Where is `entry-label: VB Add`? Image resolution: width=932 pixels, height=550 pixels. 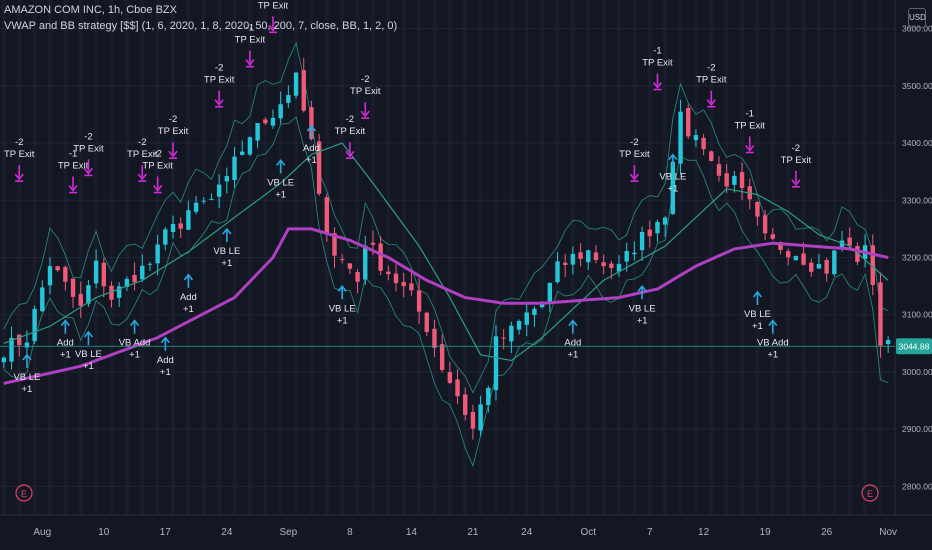 entry-label: VB Add is located at coordinates (135, 343).